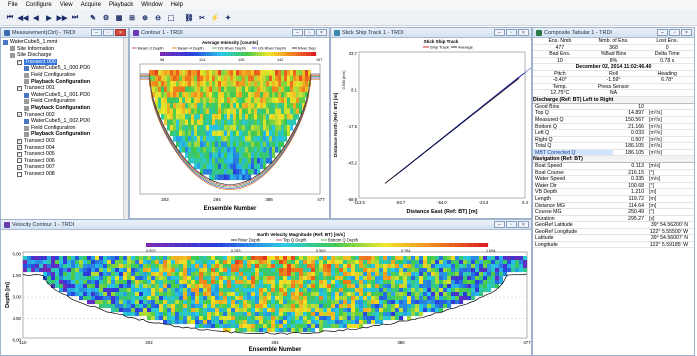 Image resolution: width=697 pixels, height=356 pixels. Describe the element at coordinates (64, 167) in the screenshot. I see `tree-node: ✓ Transect 007` at that location.